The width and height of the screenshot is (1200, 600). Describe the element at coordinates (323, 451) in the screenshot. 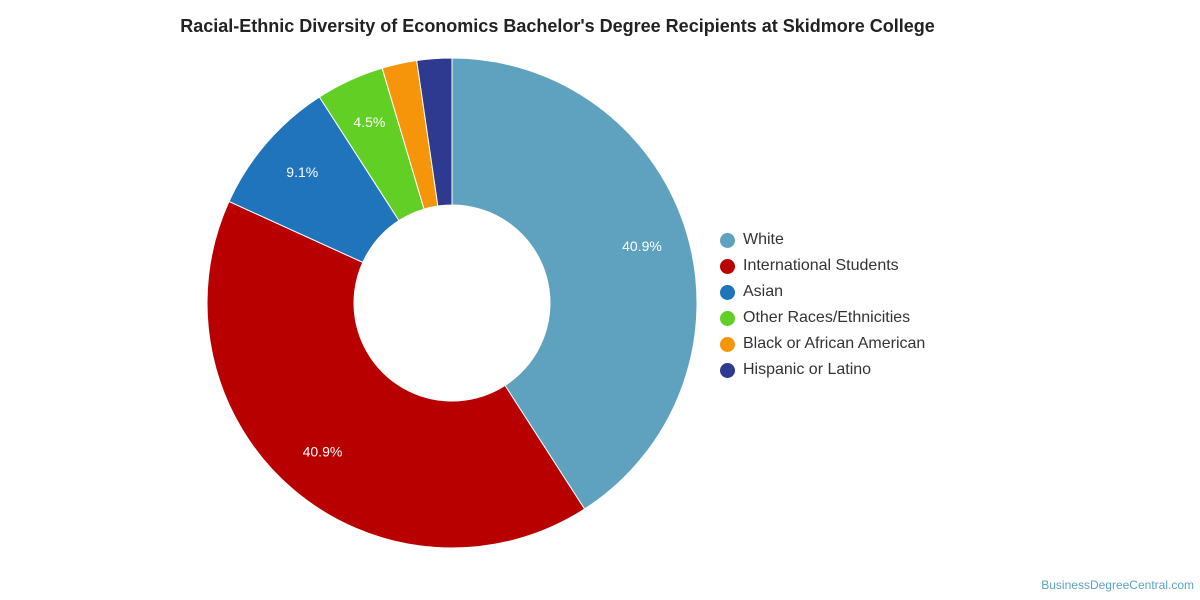

I see `data-label-international-students: 40.9%` at that location.